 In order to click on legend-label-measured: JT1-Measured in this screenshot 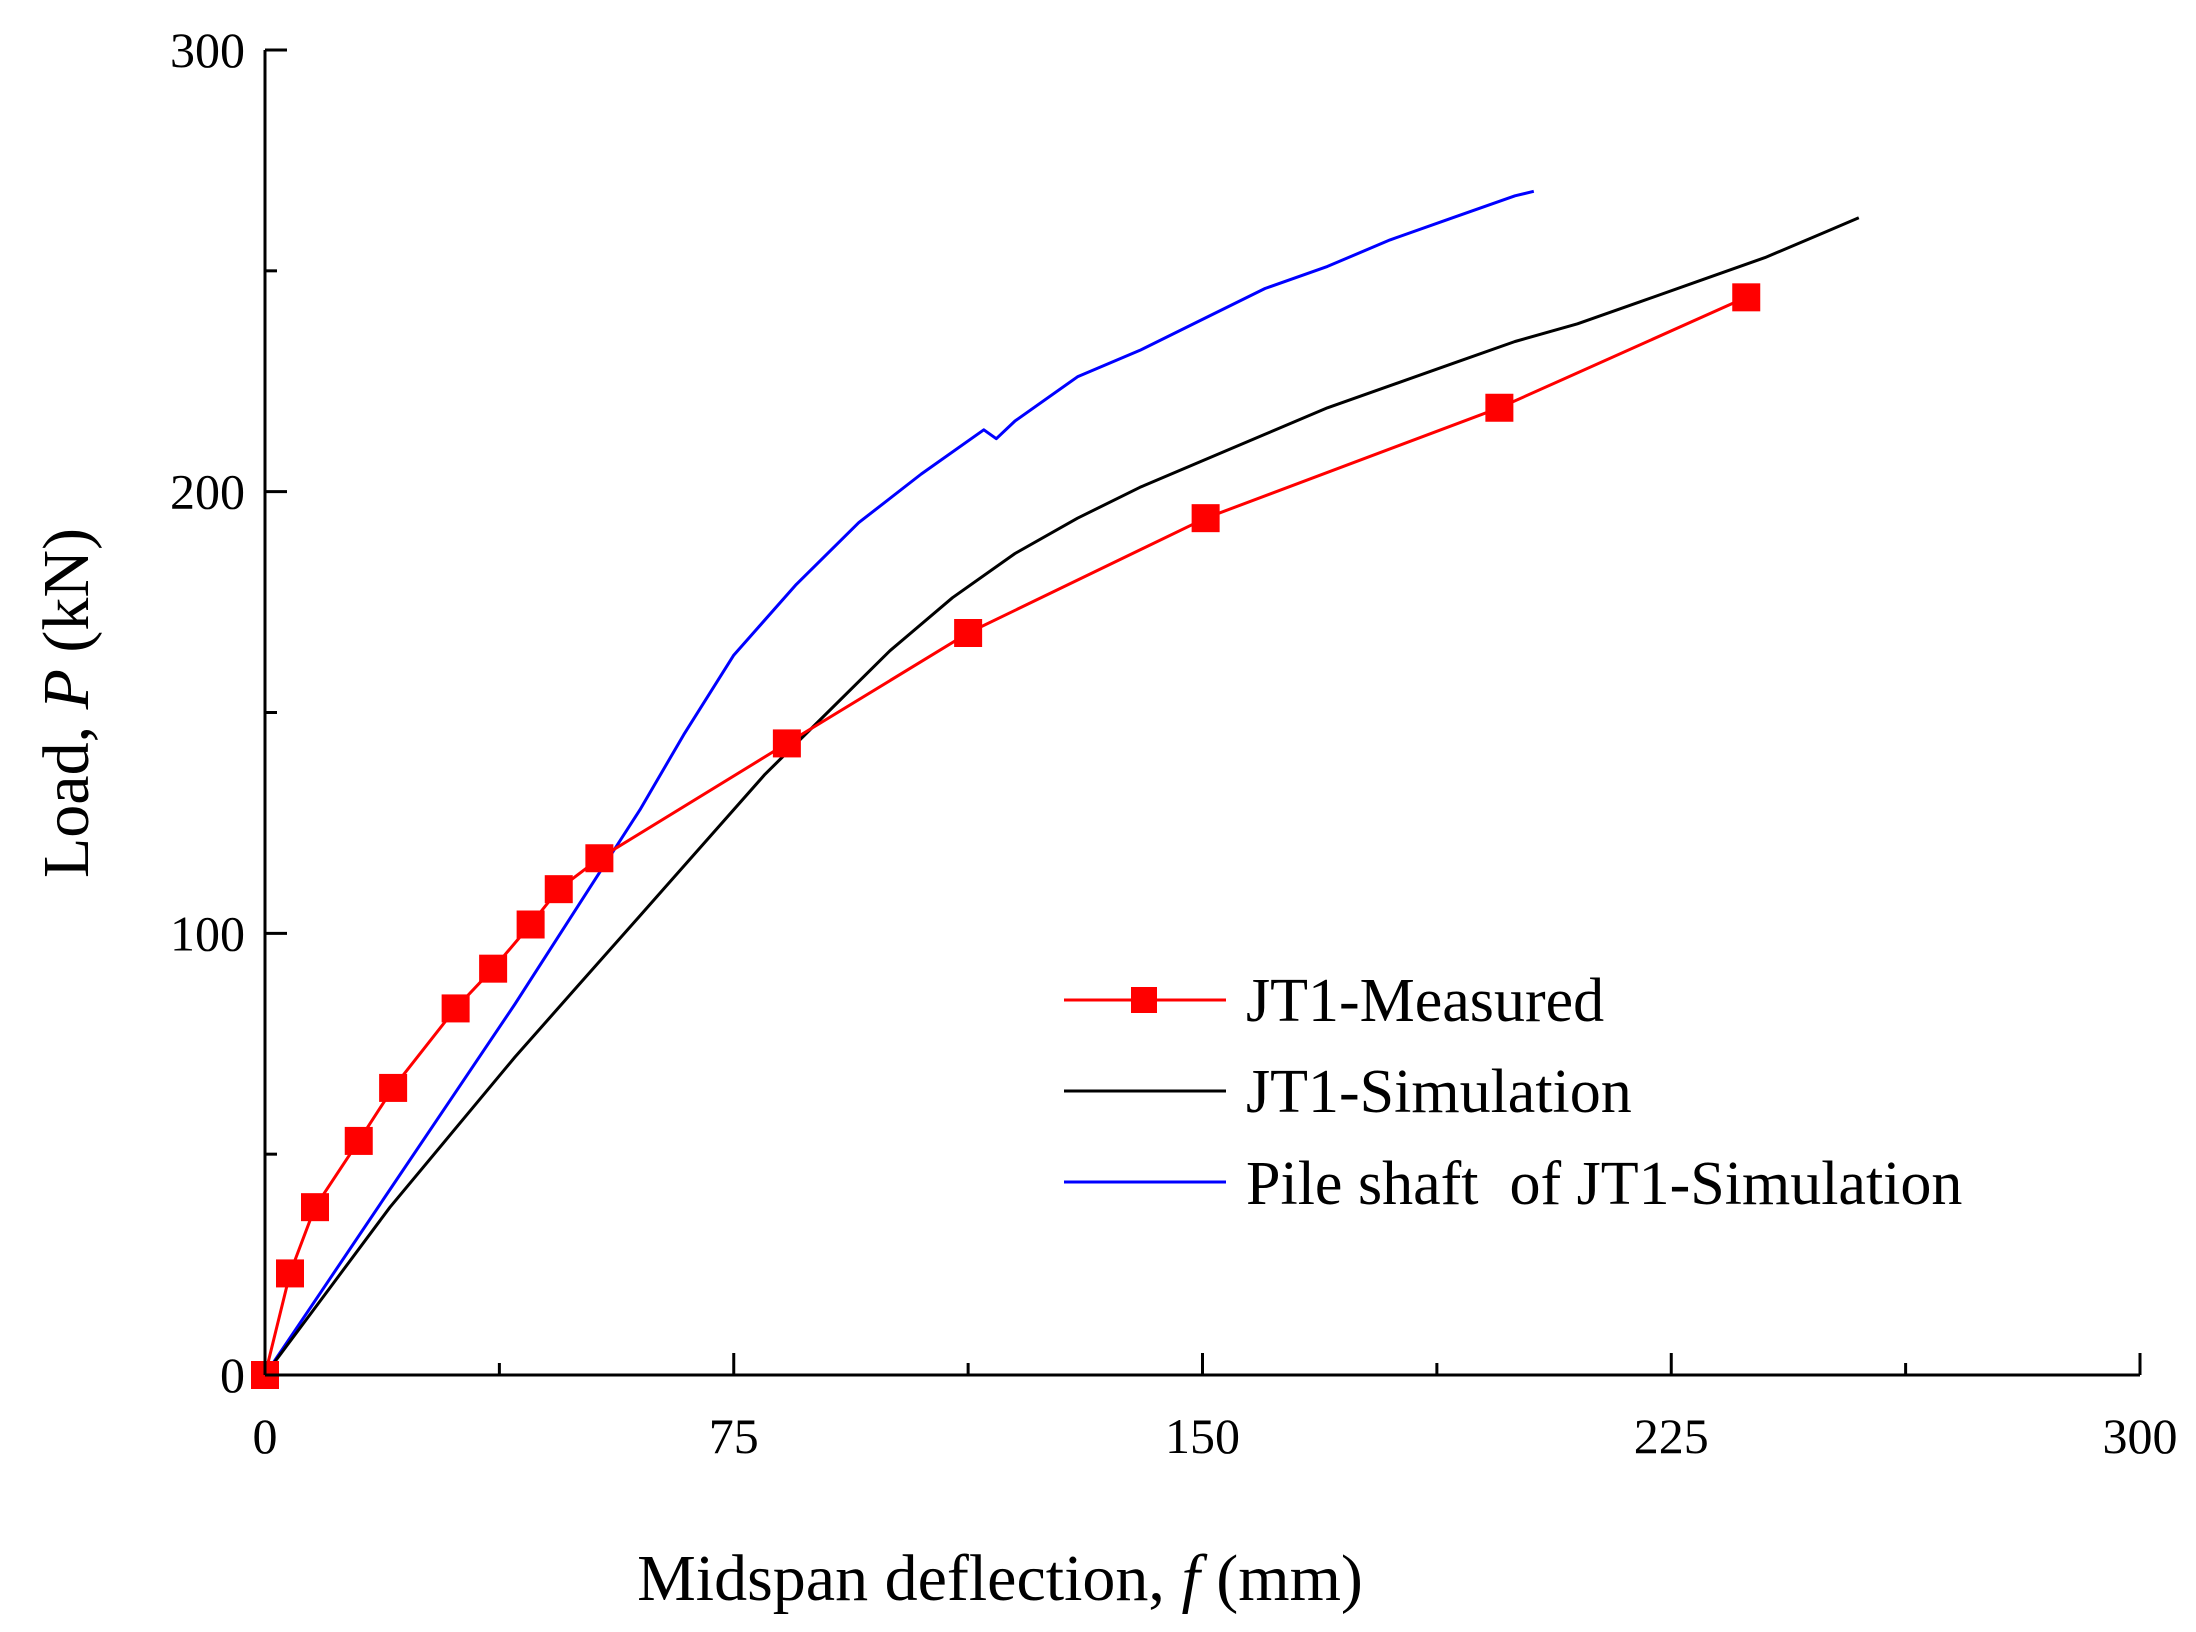, I will do `click(1425, 1001)`.